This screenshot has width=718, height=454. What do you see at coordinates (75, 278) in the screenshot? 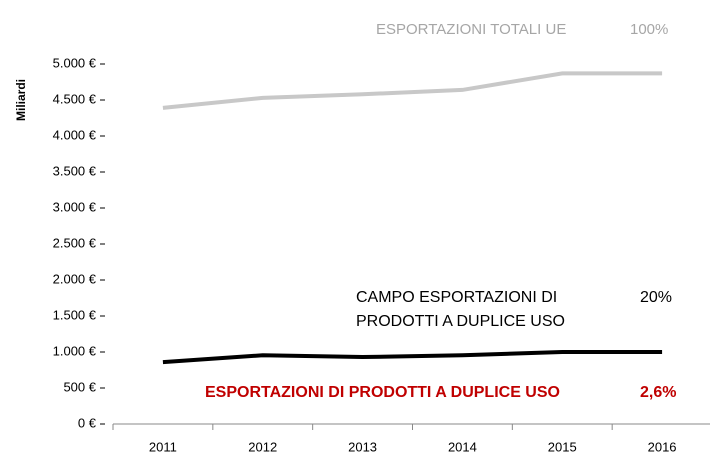
I see `y-tick-label: 2.000 €` at bounding box center [75, 278].